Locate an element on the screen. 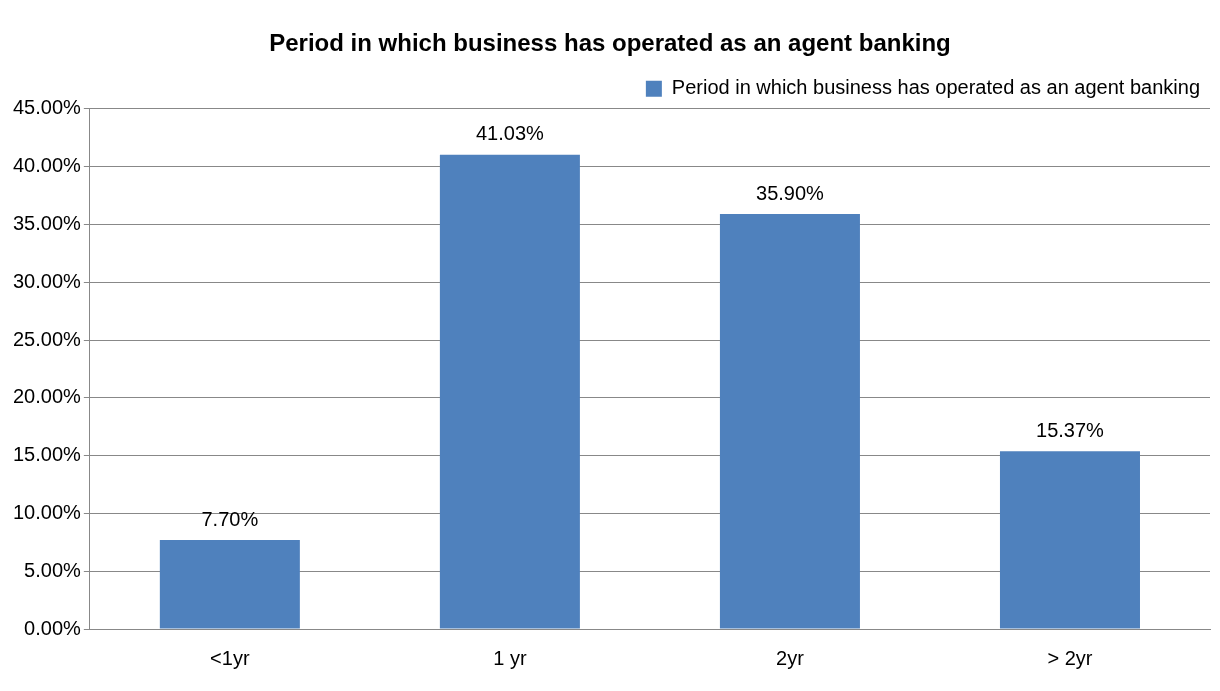  x-tick-label: 1 yr is located at coordinates (510, 657).